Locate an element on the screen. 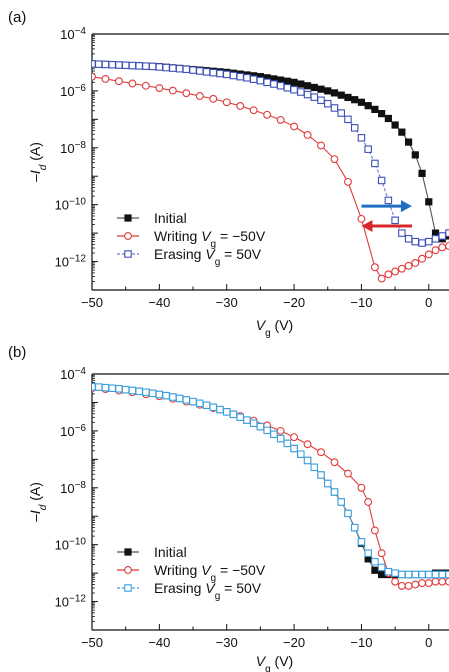  y-tick-exponent: −4 is located at coordinates (81, 371).